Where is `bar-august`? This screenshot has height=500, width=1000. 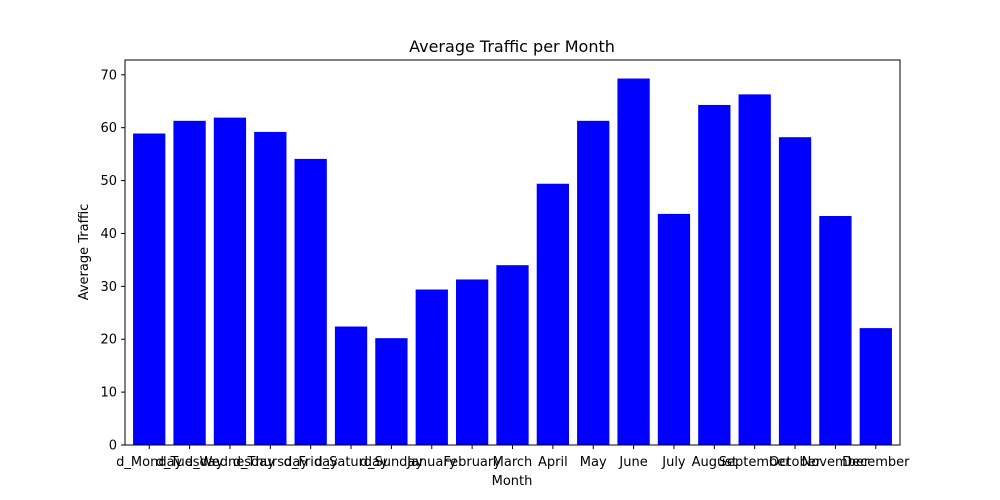 bar-august is located at coordinates (714, 274).